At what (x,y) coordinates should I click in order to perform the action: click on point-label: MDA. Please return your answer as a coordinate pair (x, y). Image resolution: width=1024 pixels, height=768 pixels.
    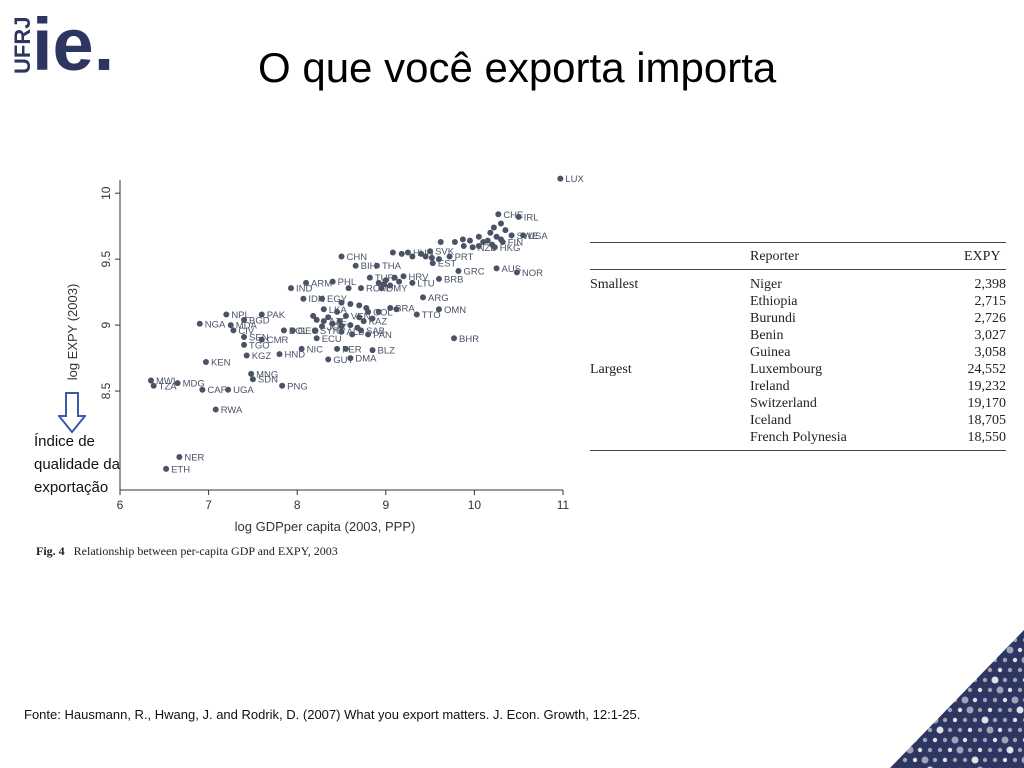
    Looking at the image, I should click on (247, 326).